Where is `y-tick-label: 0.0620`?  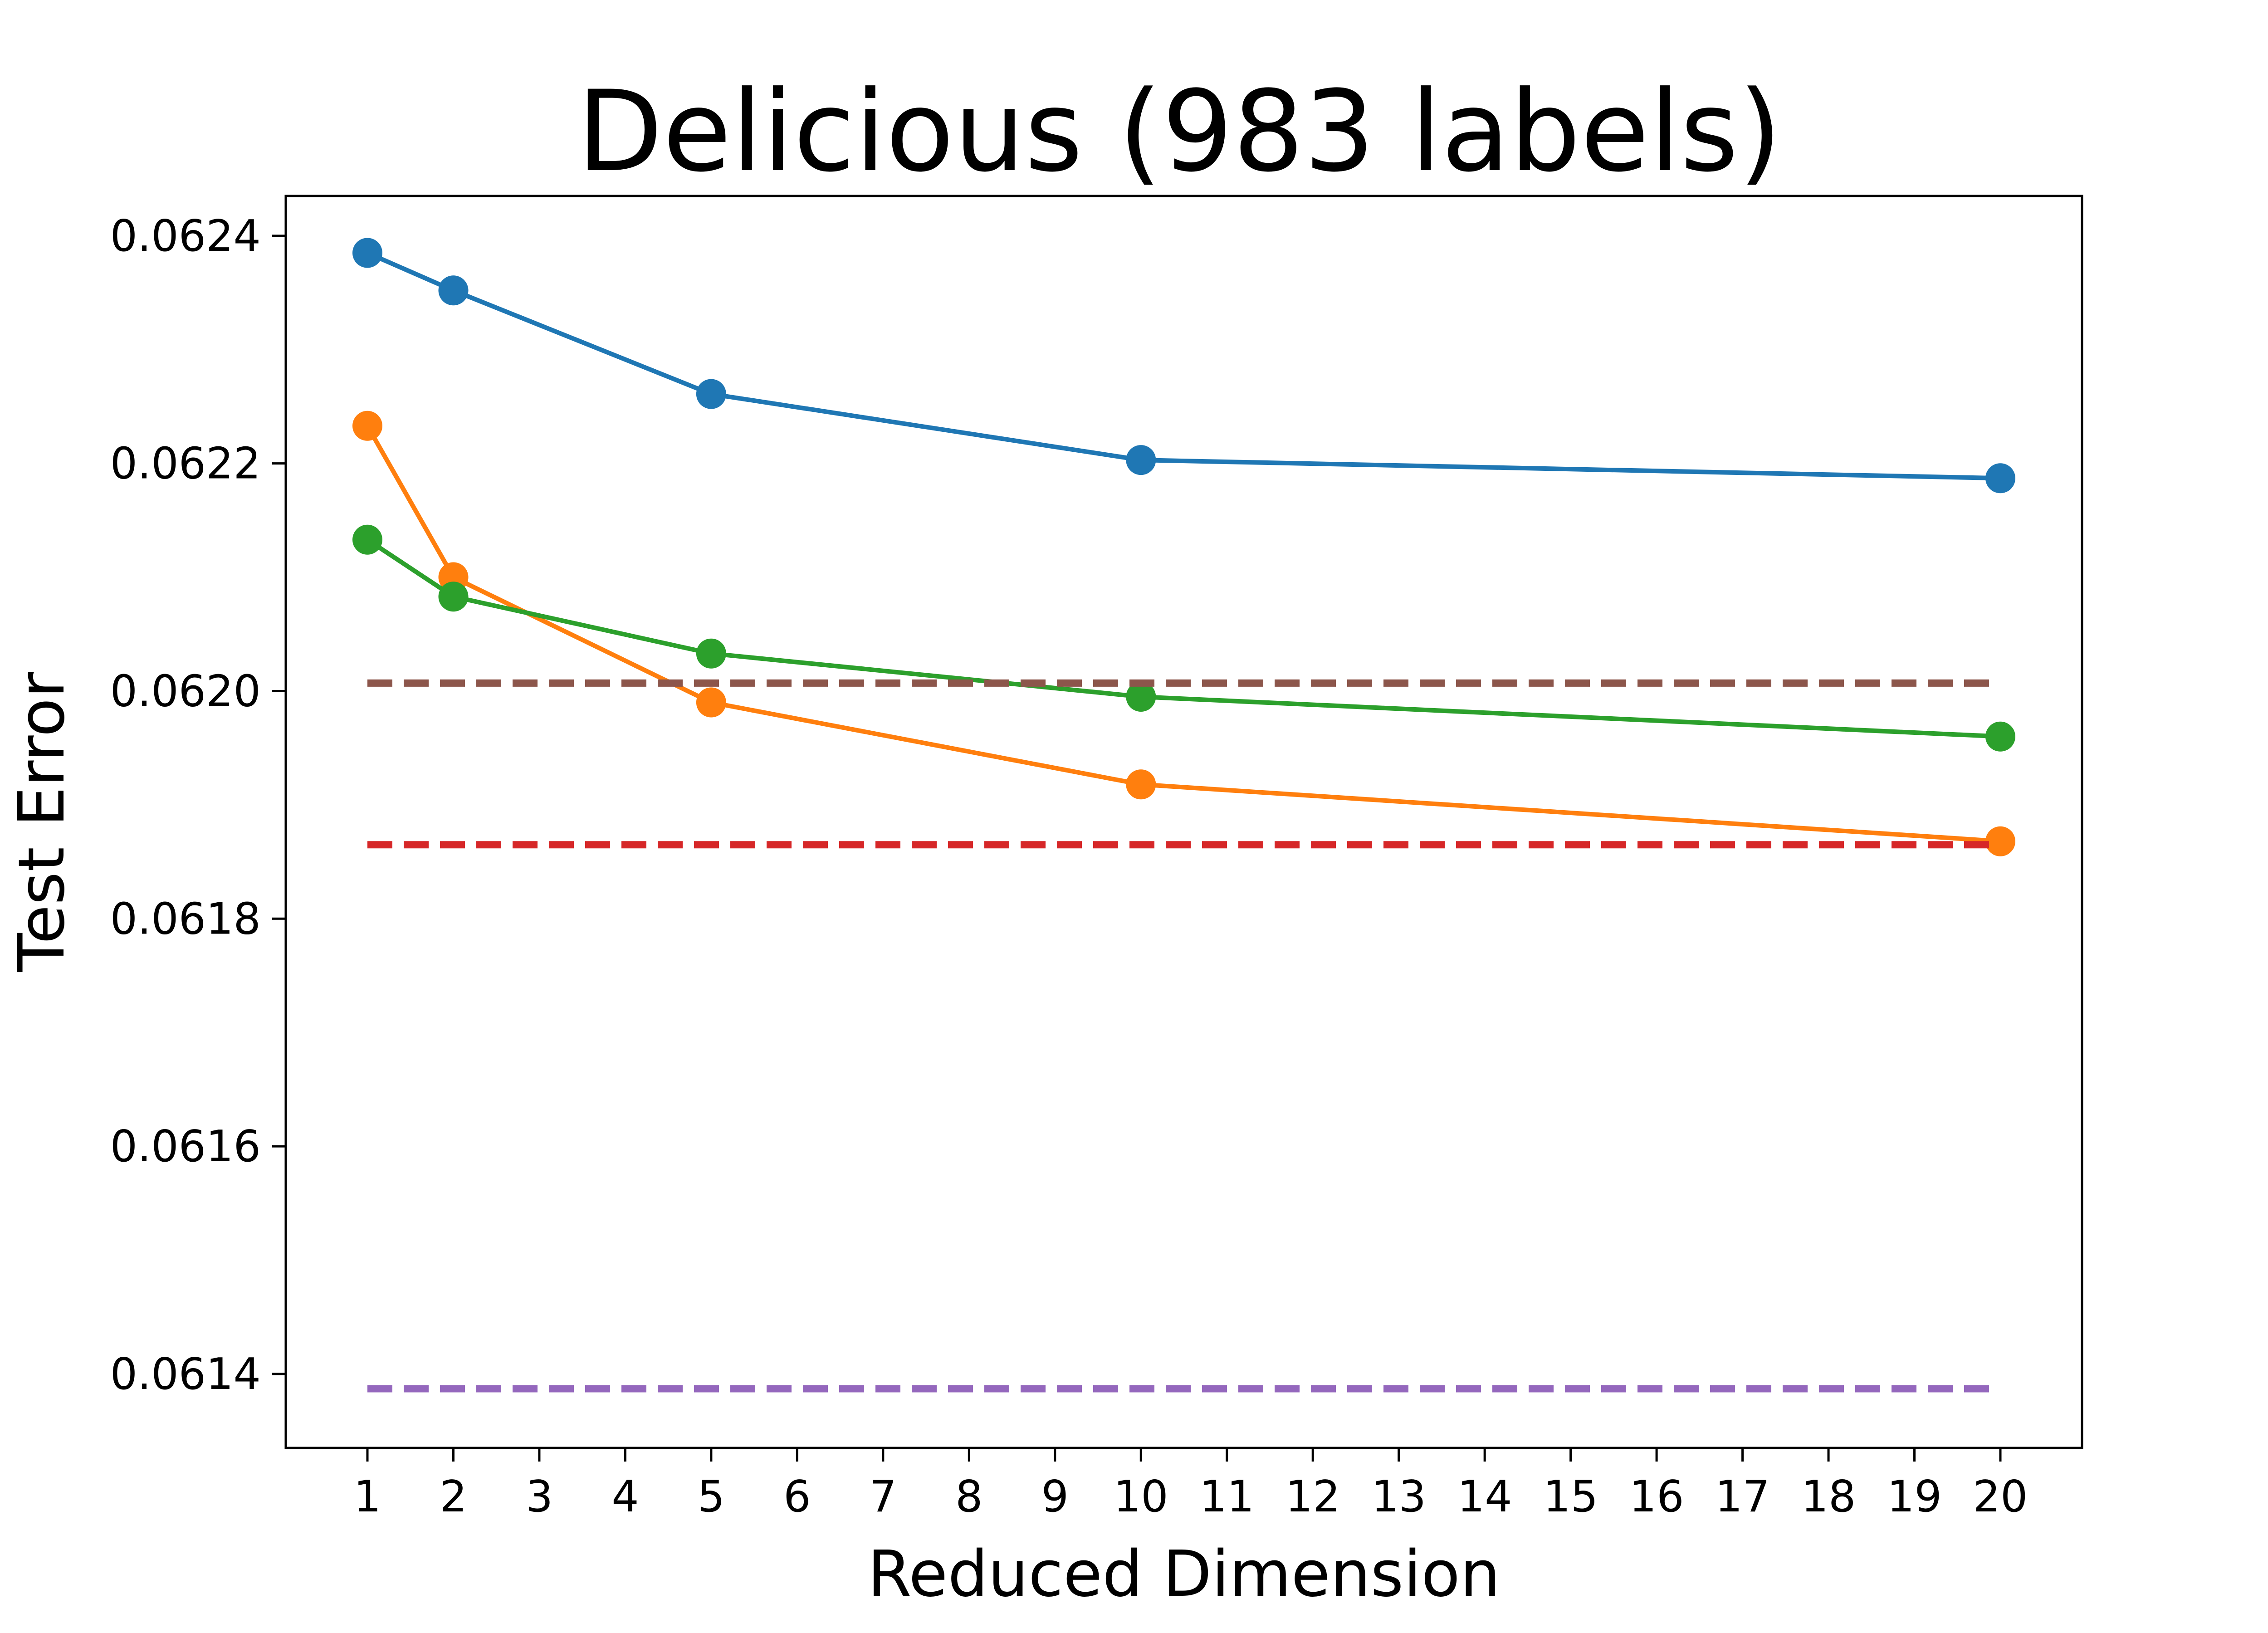 y-tick-label: 0.0620 is located at coordinates (185, 691).